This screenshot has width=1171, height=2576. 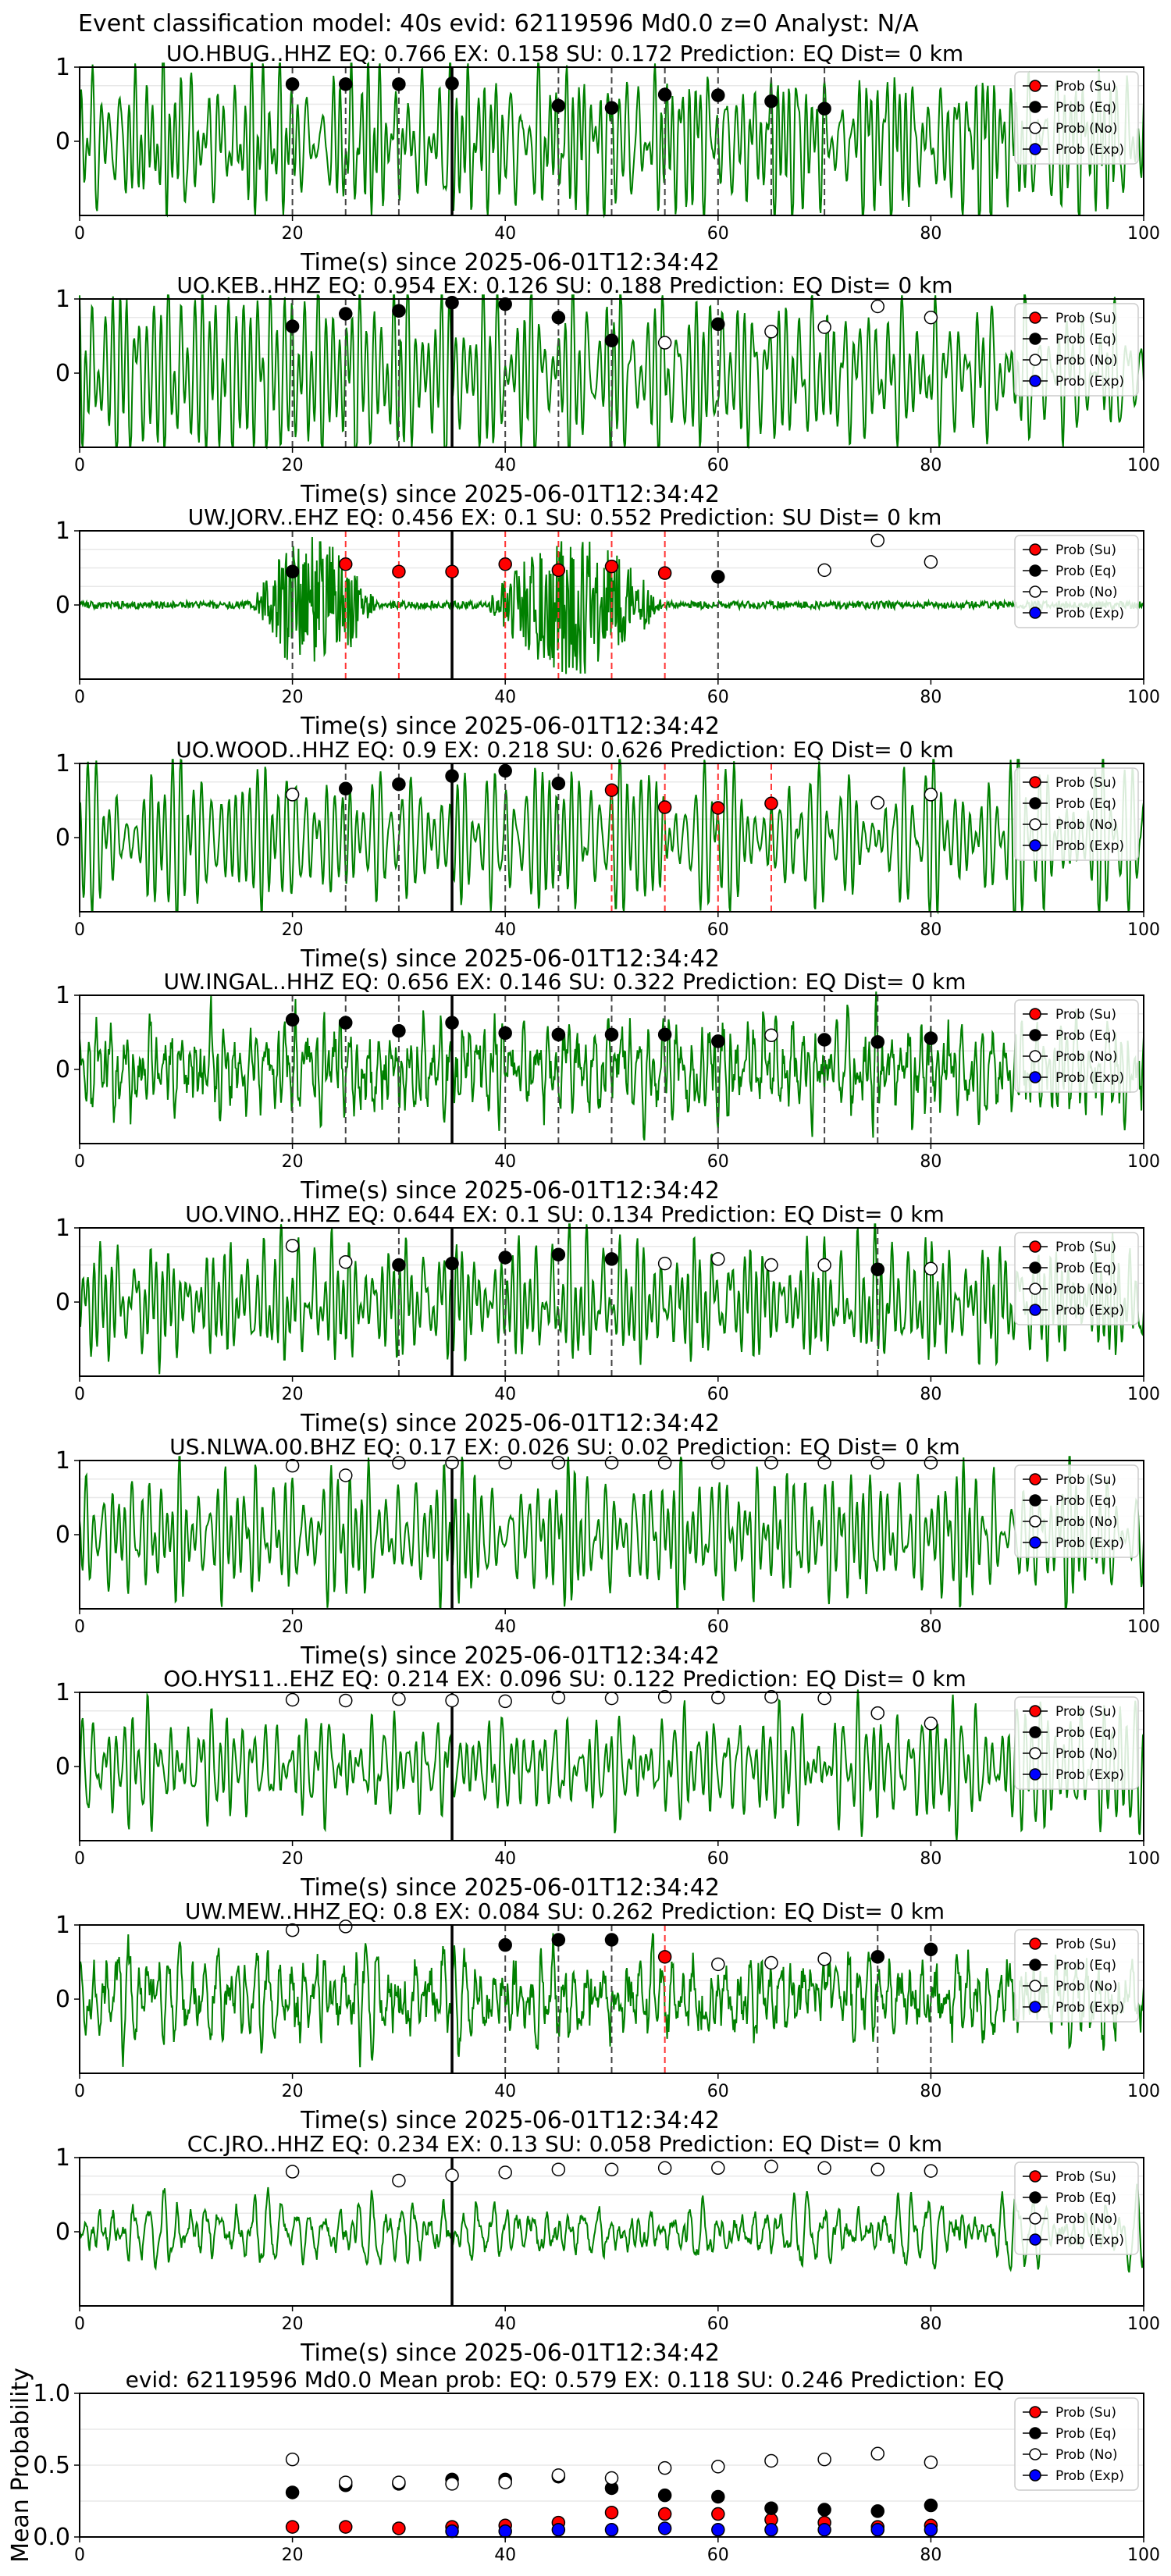 What do you see at coordinates (1089, 1543) in the screenshot?
I see `legend-label: Prob (Exp)` at bounding box center [1089, 1543].